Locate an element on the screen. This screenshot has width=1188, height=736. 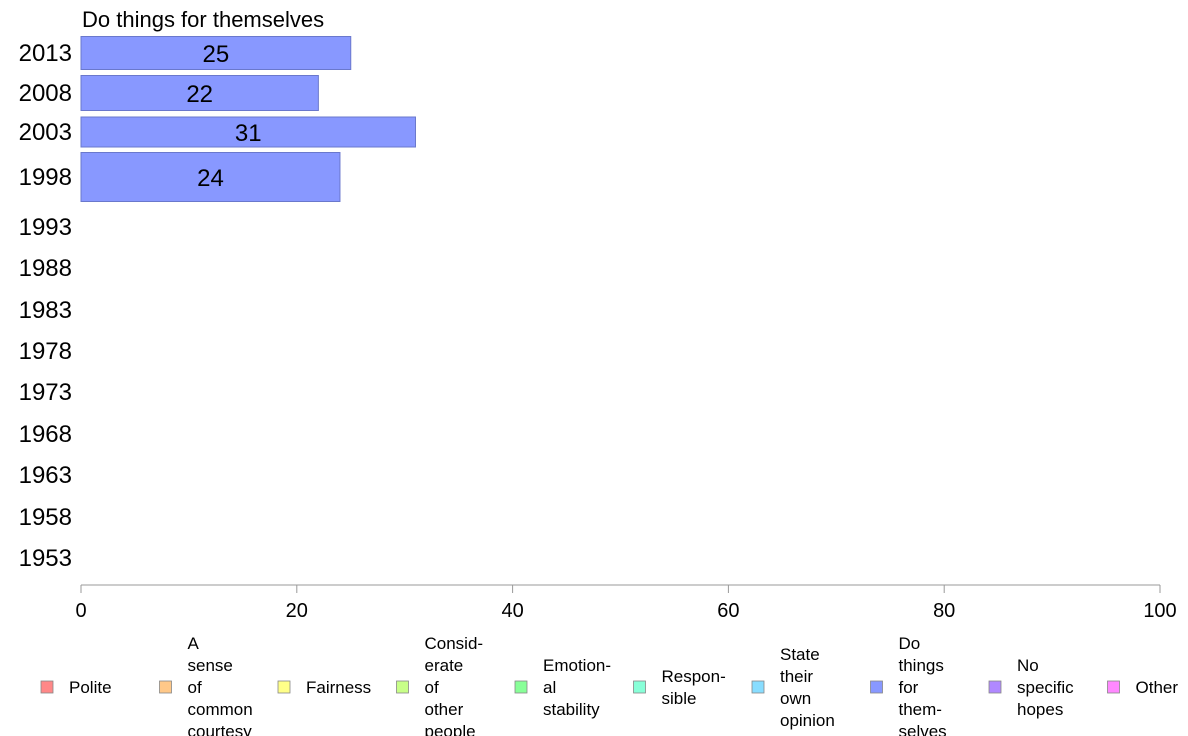
y-tick-label: 1978 is located at coordinates (45, 351).